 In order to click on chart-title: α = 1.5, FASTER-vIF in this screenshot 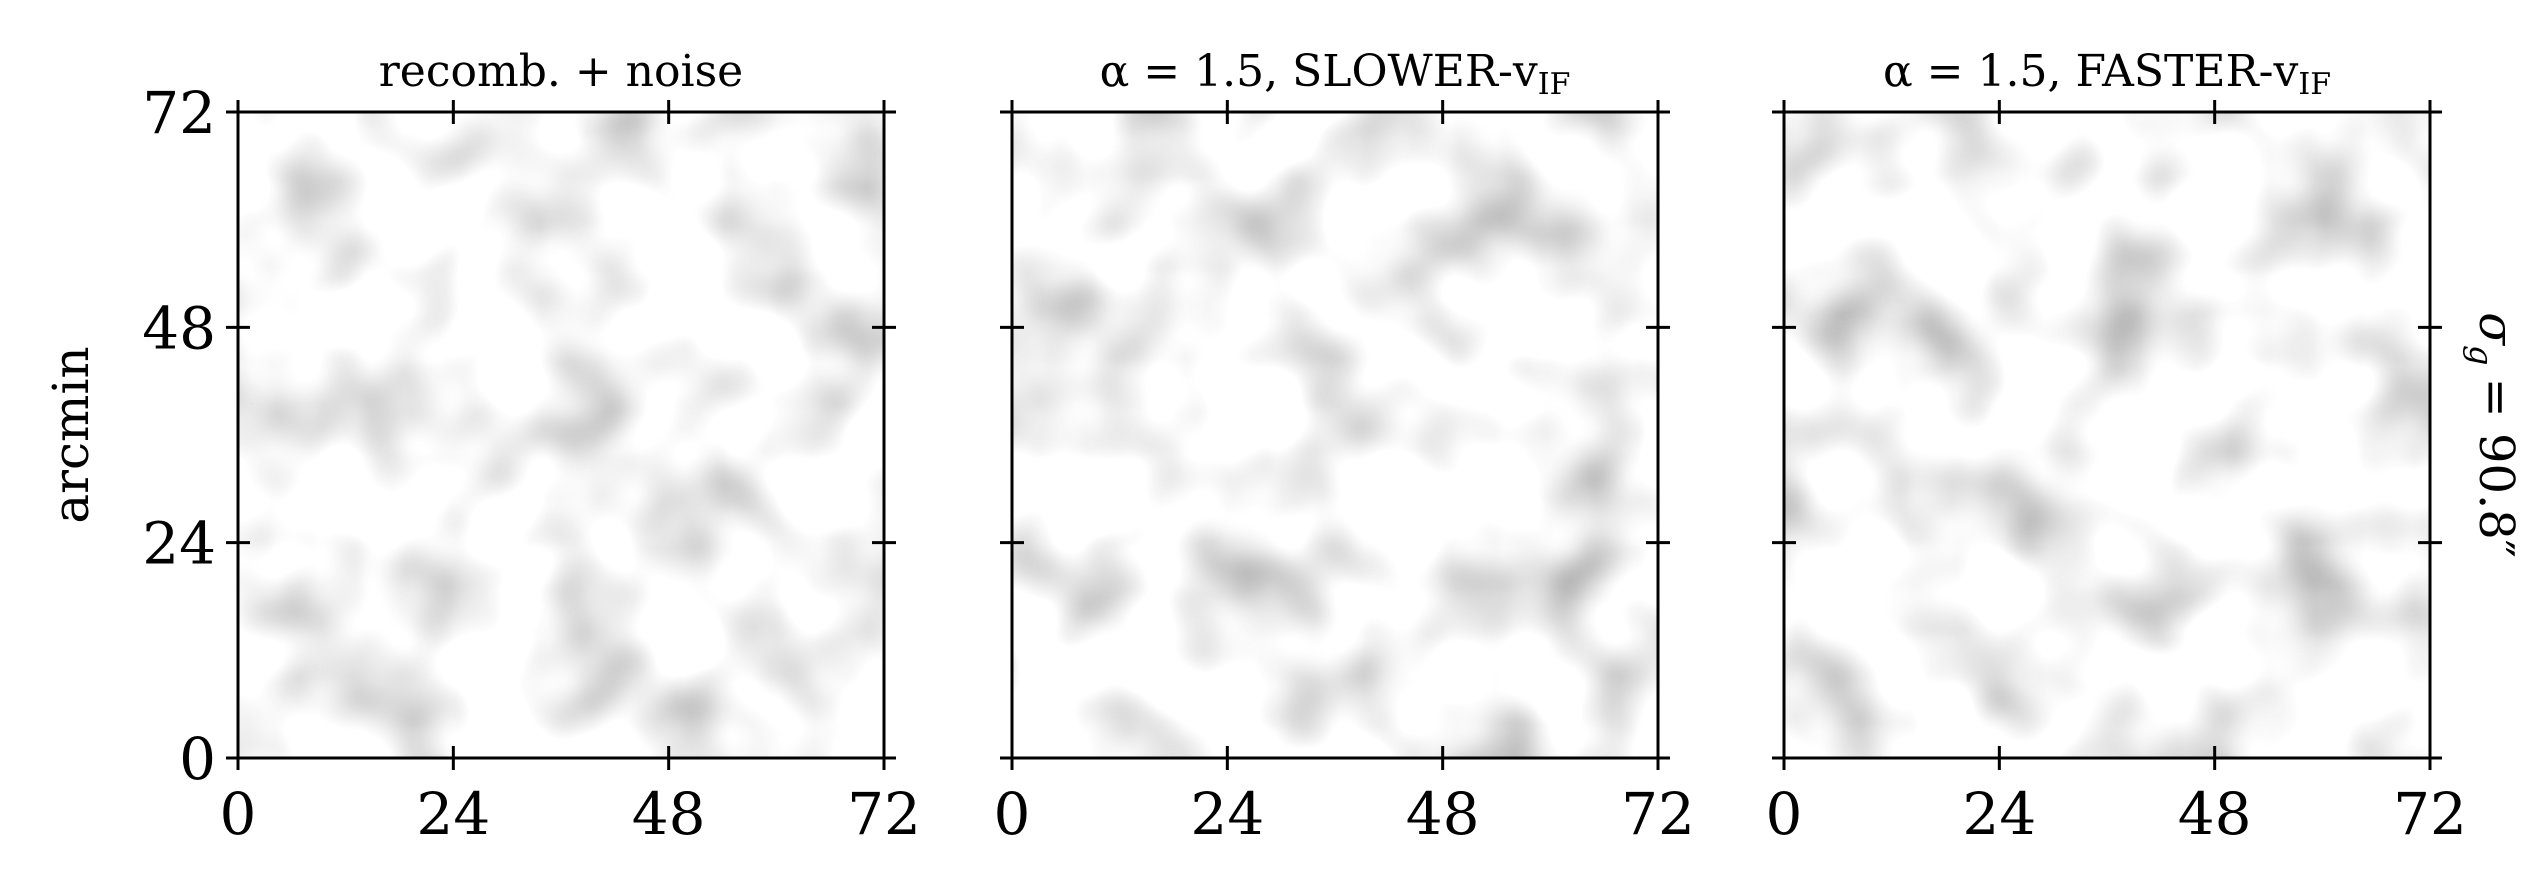, I will do `click(2107, 74)`.